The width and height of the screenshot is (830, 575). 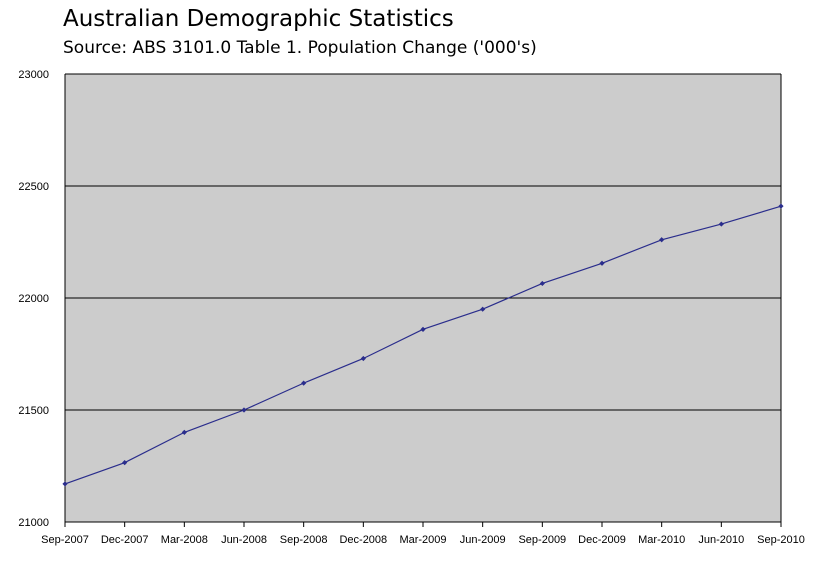 I want to click on x-tick-label: Sep-2010, so click(x=781, y=540).